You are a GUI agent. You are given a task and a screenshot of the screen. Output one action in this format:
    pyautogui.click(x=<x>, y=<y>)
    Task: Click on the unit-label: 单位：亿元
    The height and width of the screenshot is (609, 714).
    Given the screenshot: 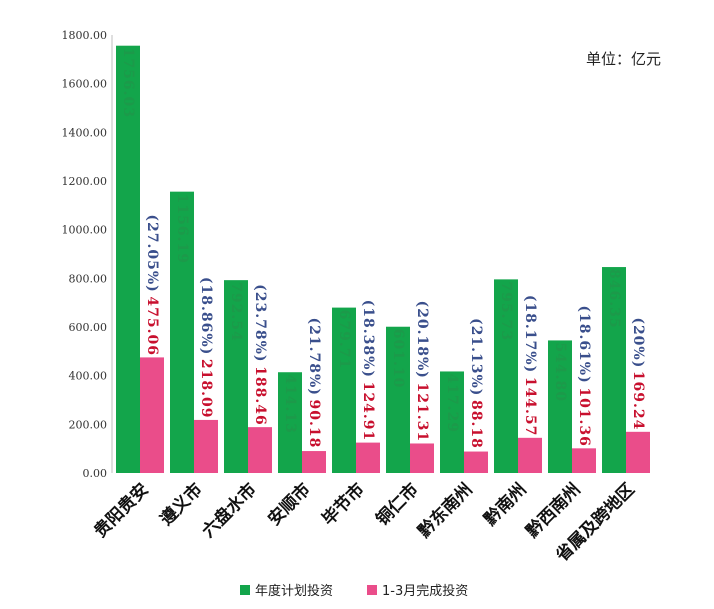 What is the action you would take?
    pyautogui.click(x=624, y=59)
    